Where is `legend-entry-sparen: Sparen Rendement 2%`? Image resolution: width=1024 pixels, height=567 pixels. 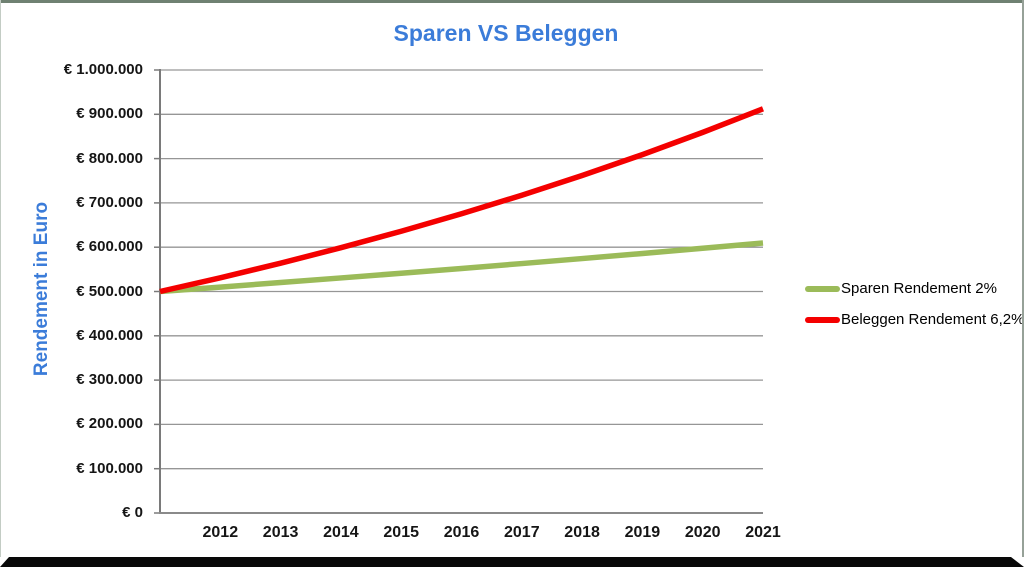 legend-entry-sparen: Sparen Rendement 2% is located at coordinates (914, 288).